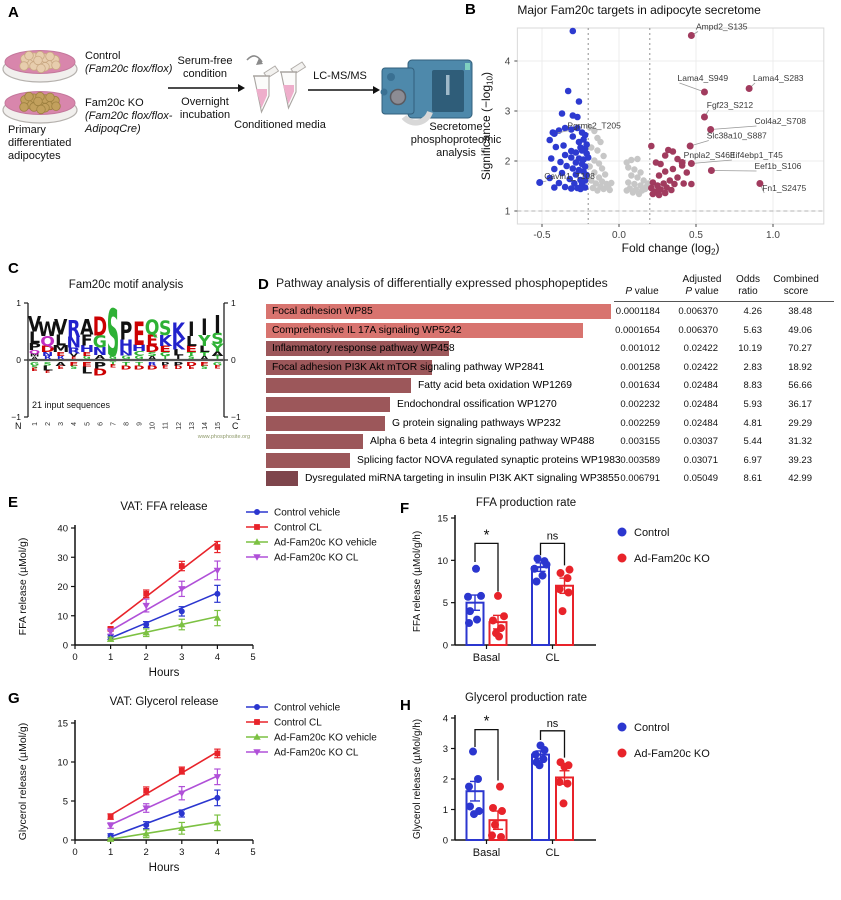 This screenshot has width=841, height=900. What do you see at coordinates (62, 558) in the screenshot?
I see `y-tick-label: 30` at bounding box center [62, 558].